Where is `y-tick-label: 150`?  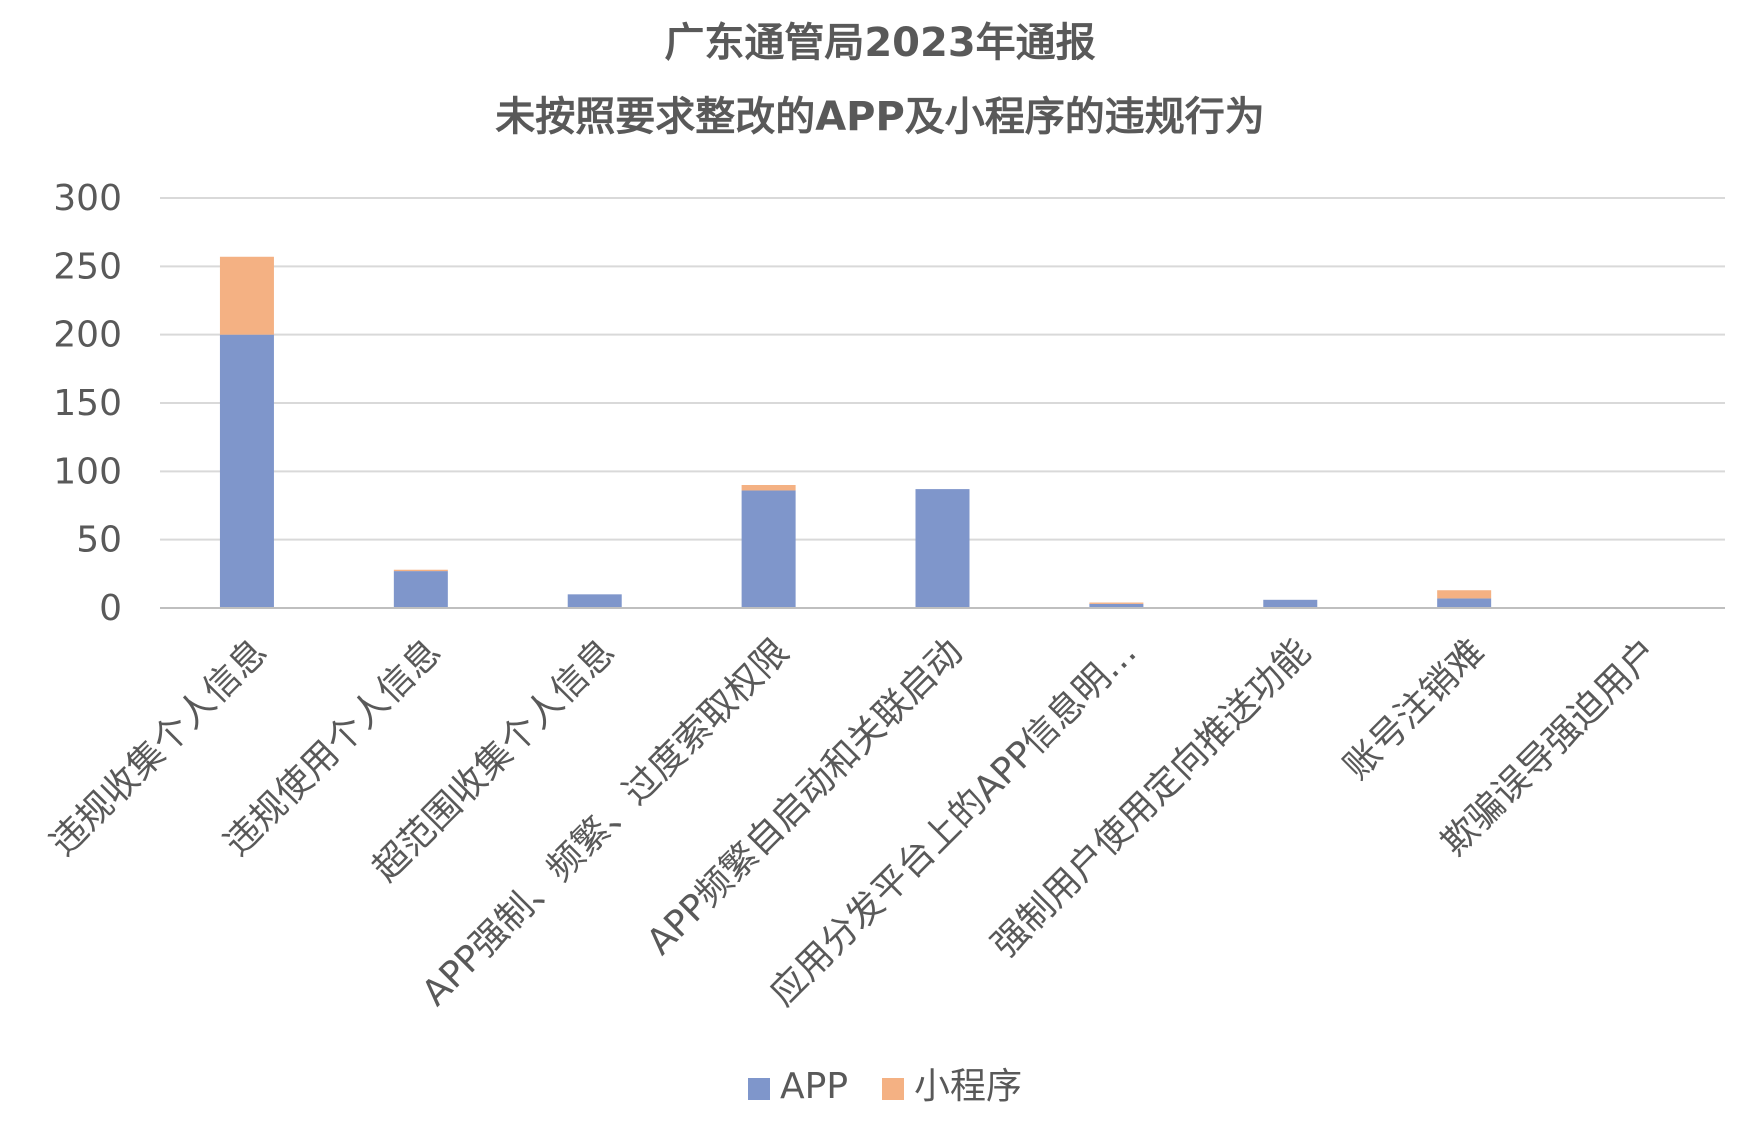 y-tick-label: 150 is located at coordinates (87, 403).